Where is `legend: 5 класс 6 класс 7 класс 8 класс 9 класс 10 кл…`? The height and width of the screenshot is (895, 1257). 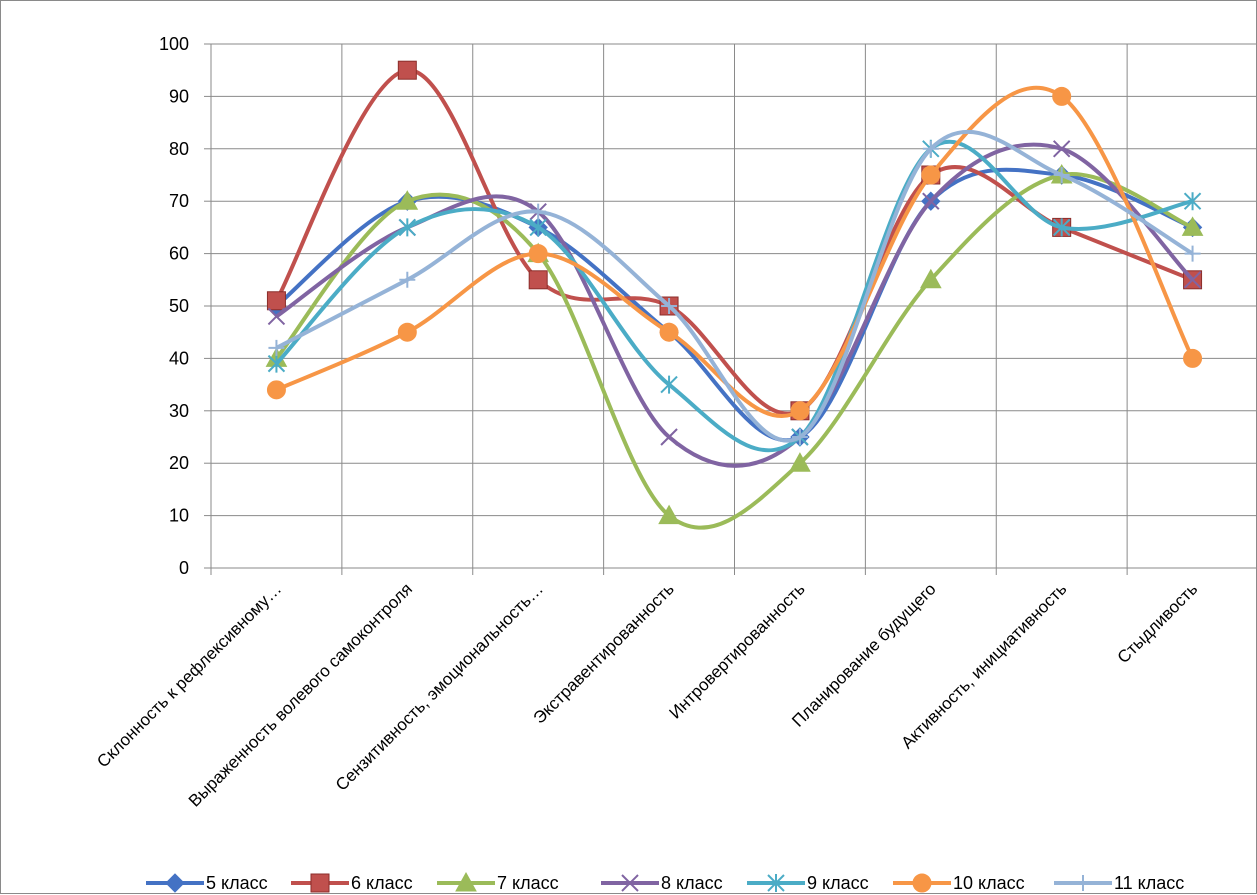
legend: 5 класс 6 класс 7 класс 8 класс 9 класс 10 кл… is located at coordinates (665, 882).